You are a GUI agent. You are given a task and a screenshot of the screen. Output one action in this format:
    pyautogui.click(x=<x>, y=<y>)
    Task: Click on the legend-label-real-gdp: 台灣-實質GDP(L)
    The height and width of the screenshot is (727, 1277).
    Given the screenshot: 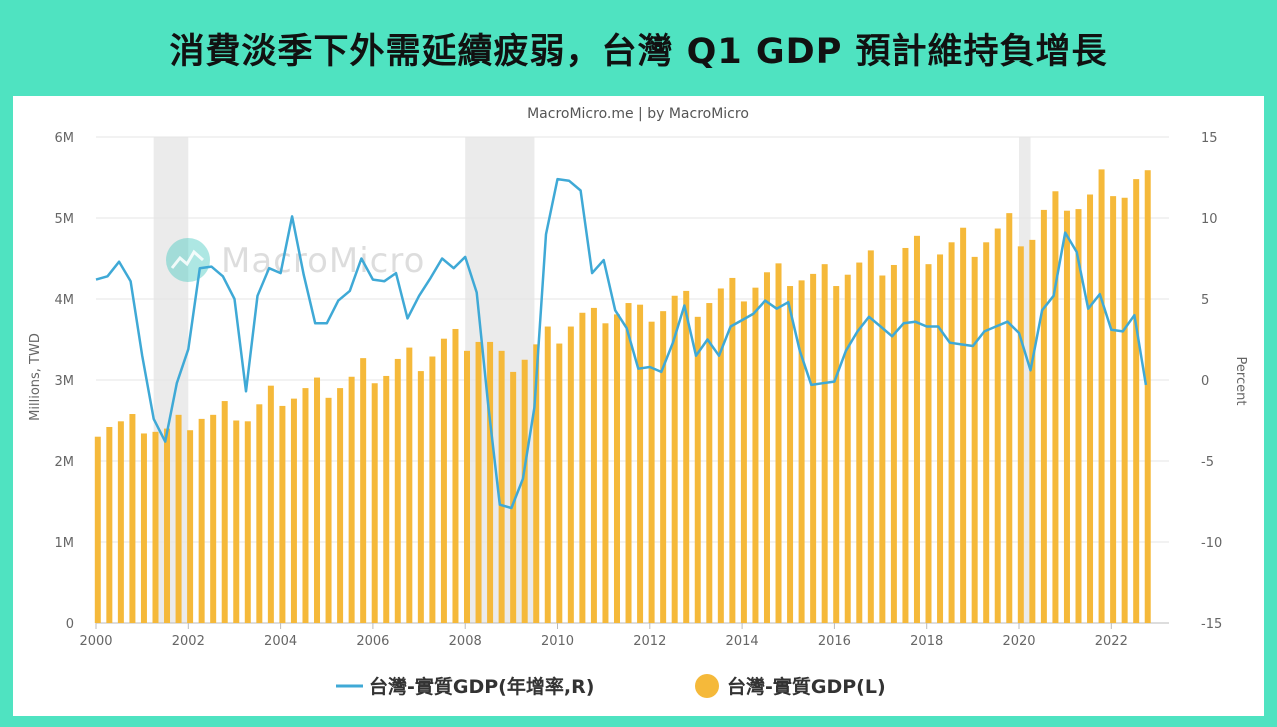 What is the action you would take?
    pyautogui.click(x=806, y=686)
    